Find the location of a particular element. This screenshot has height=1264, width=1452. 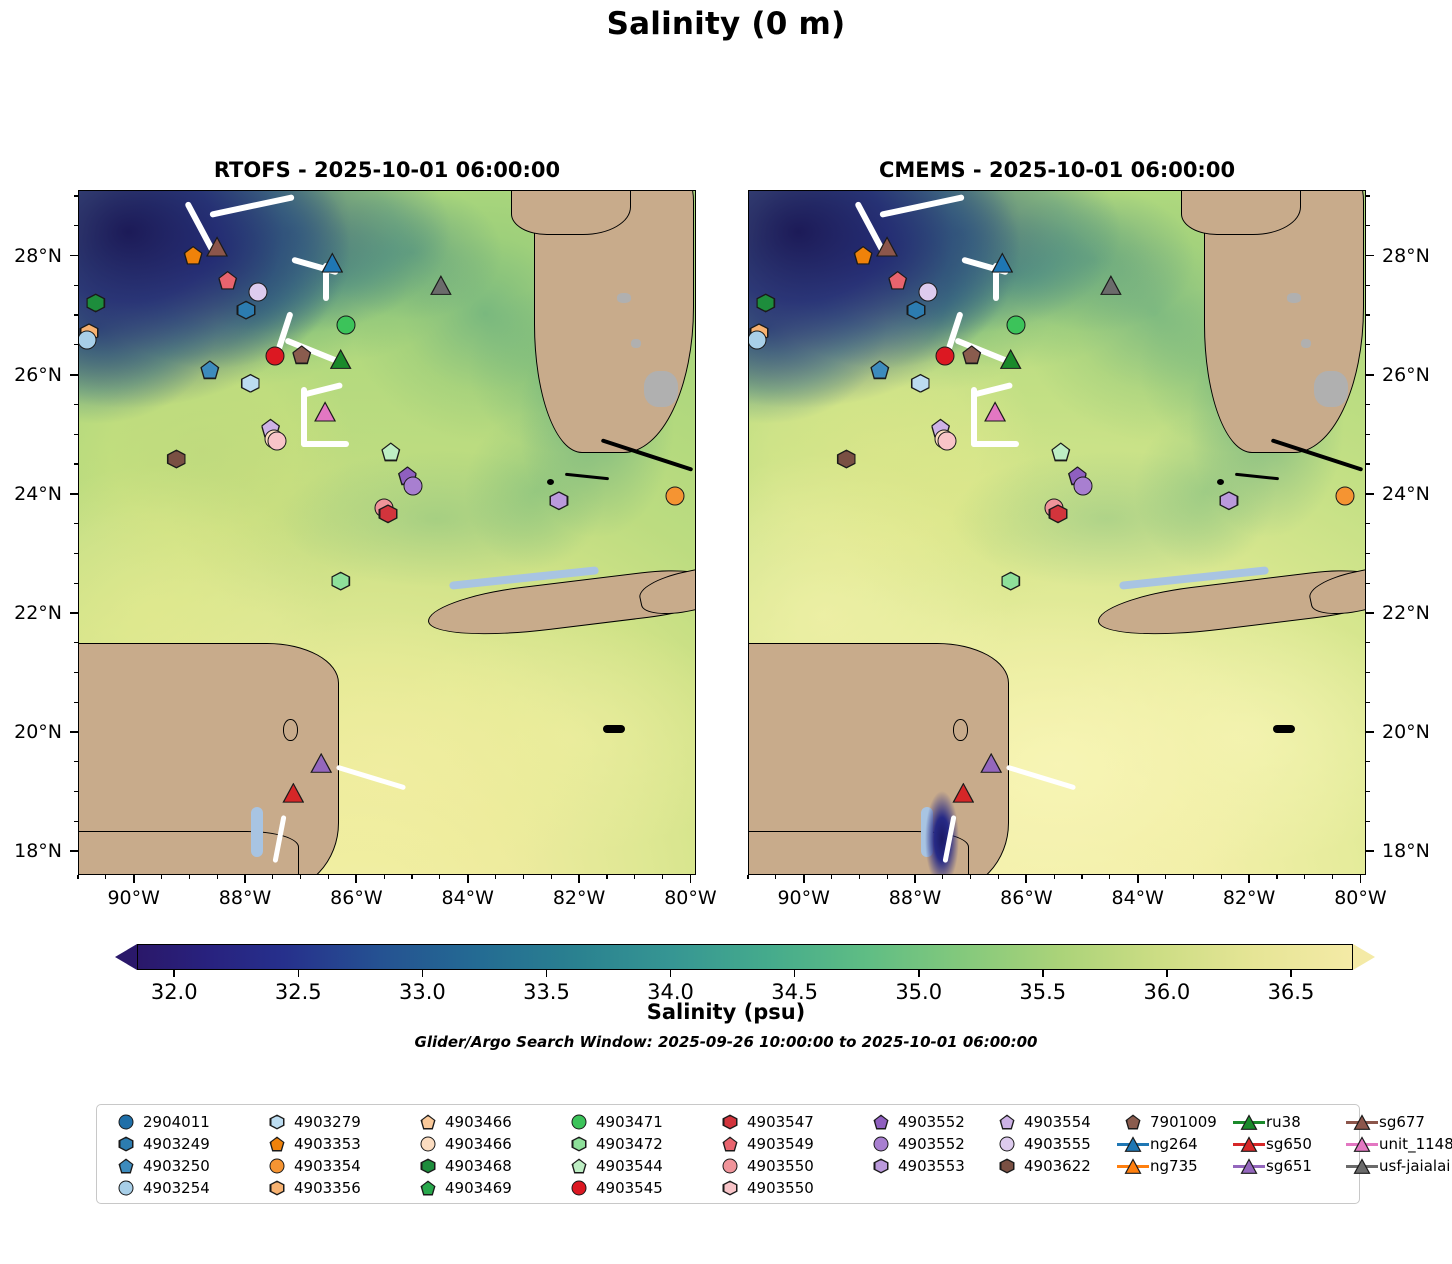

legend-item-unit_1148: unit_1148 is located at coordinates (1398, 1144).